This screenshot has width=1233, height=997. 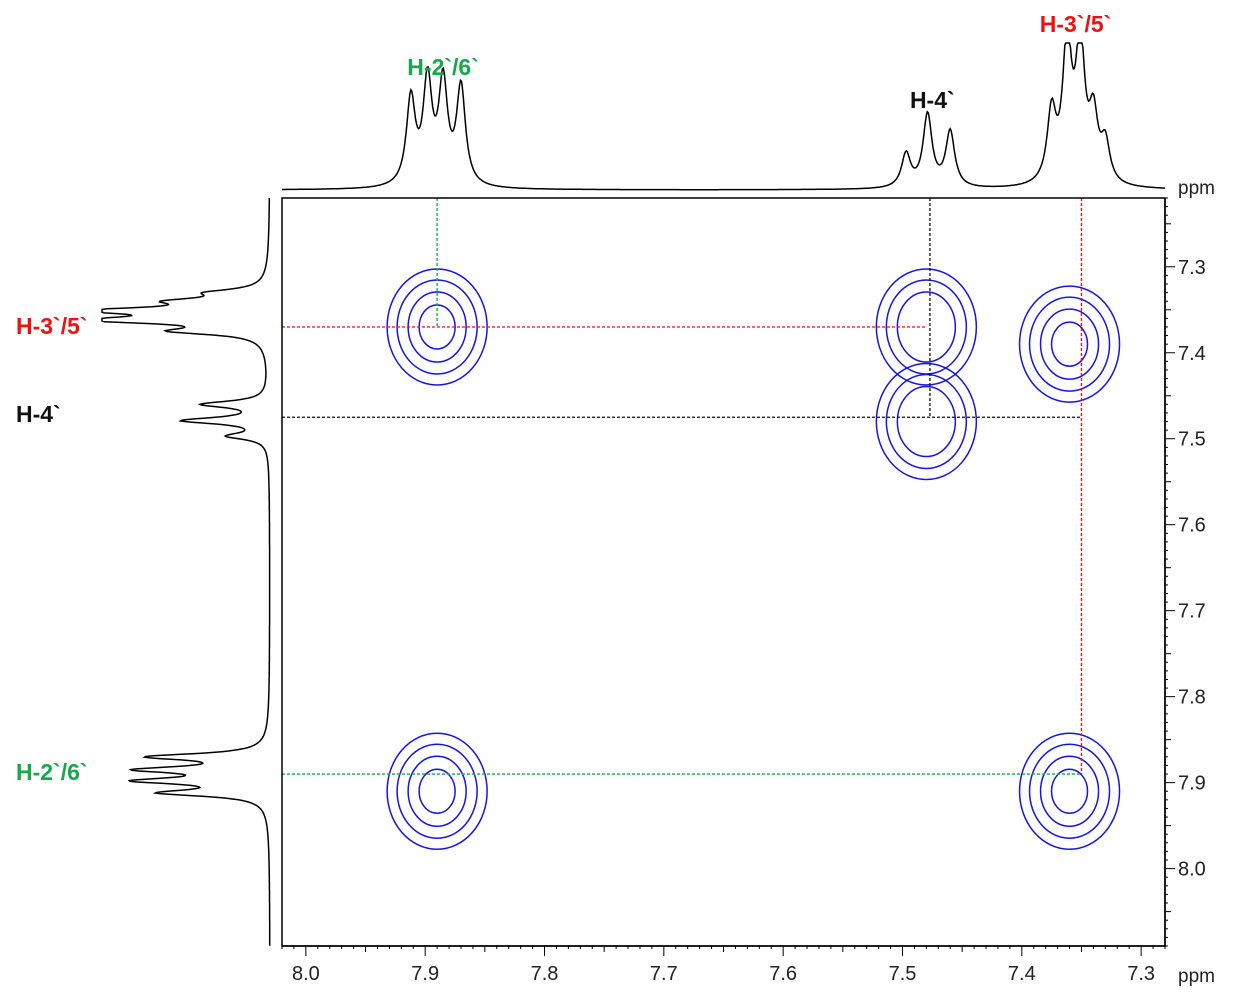 I want to click on x-tick-label: 7.4, so click(x=1022, y=974).